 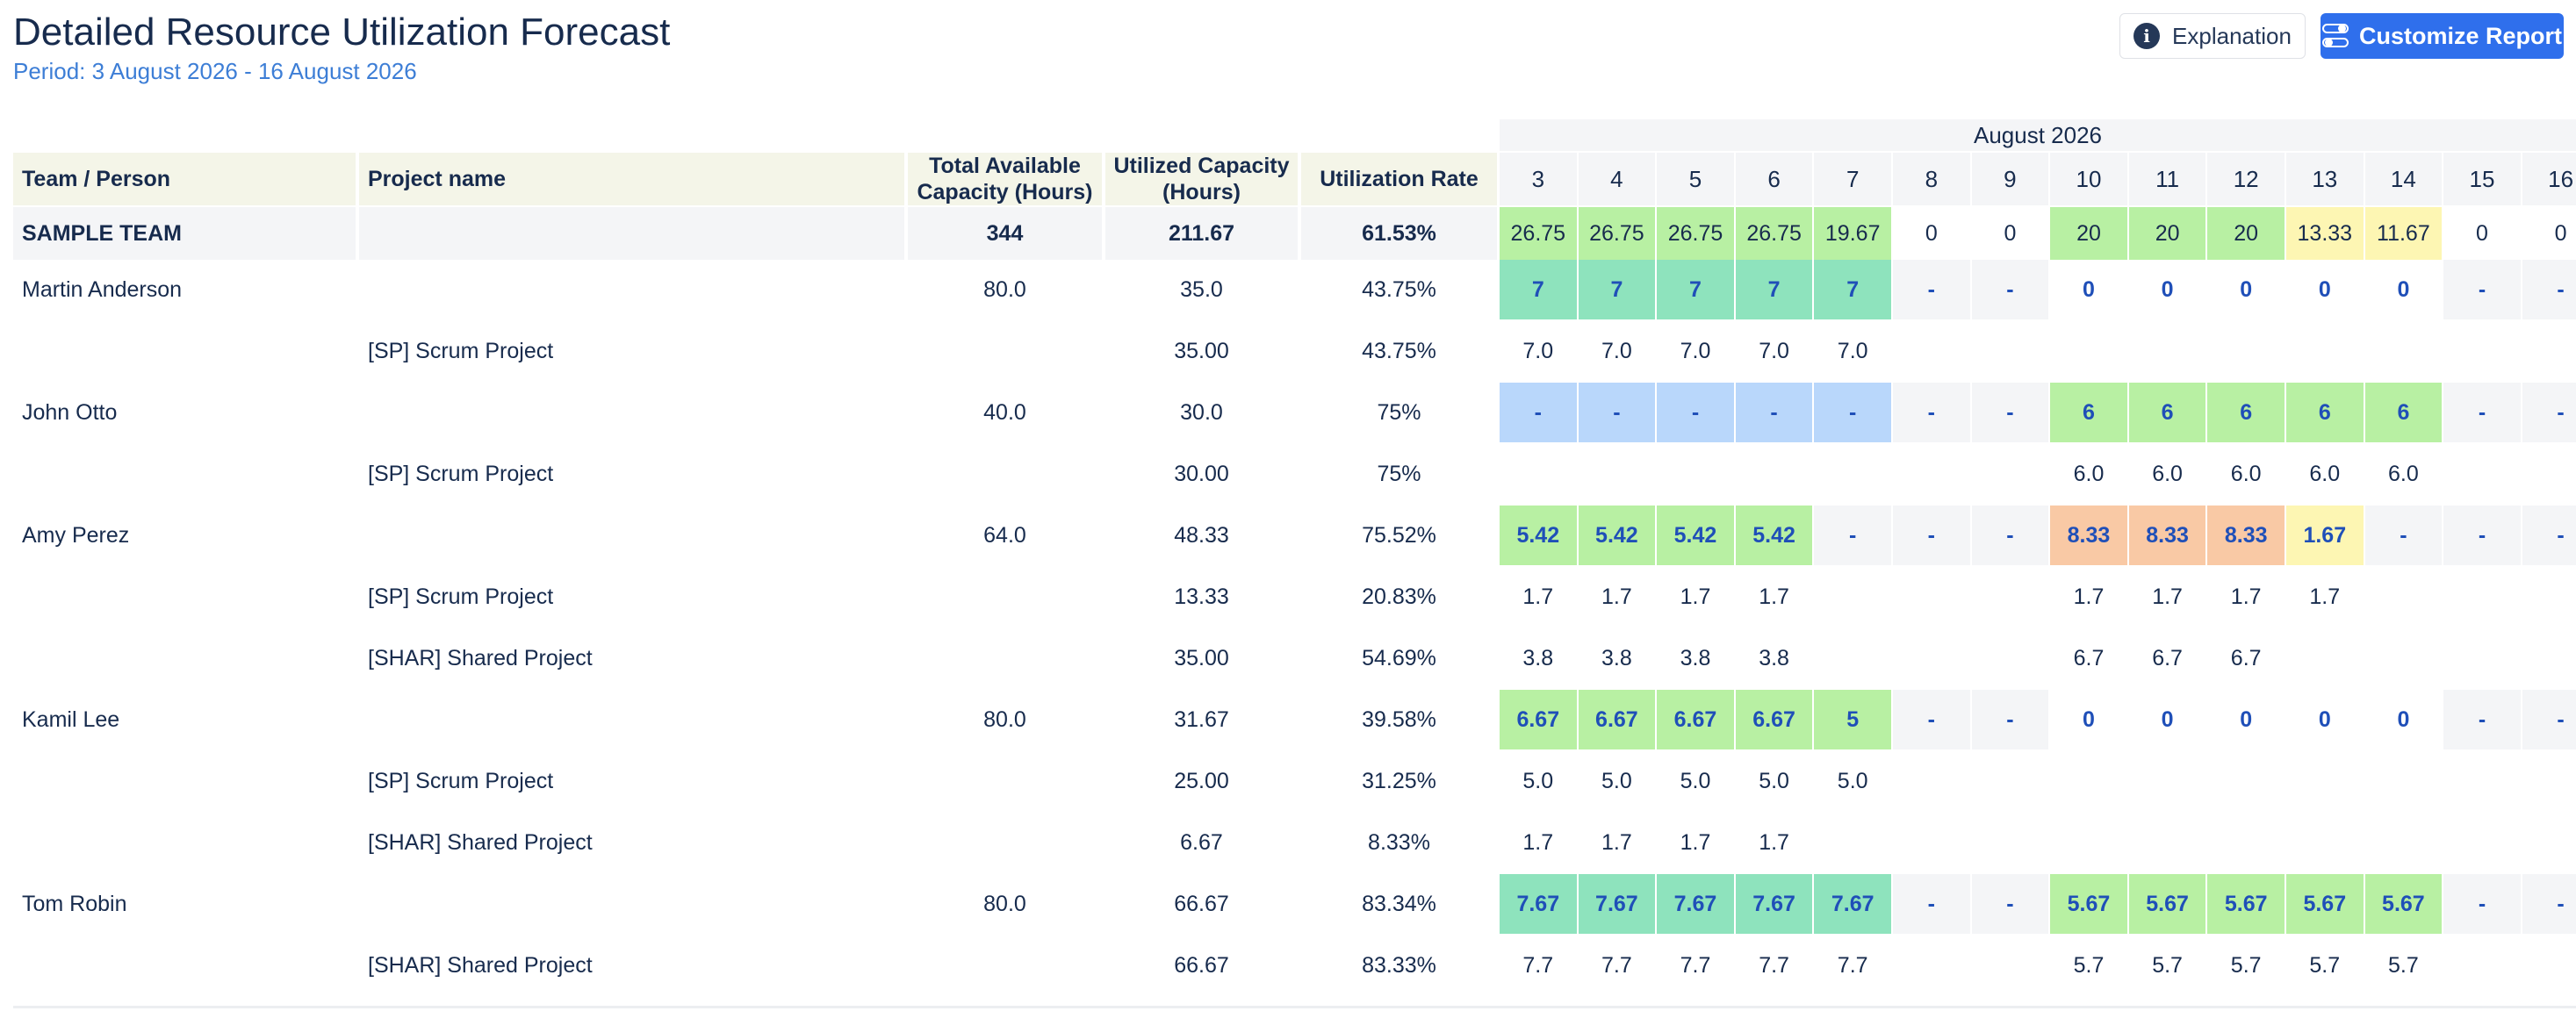 What do you see at coordinates (1004, 412) in the screenshot?
I see `total-capacity: 40.0` at bounding box center [1004, 412].